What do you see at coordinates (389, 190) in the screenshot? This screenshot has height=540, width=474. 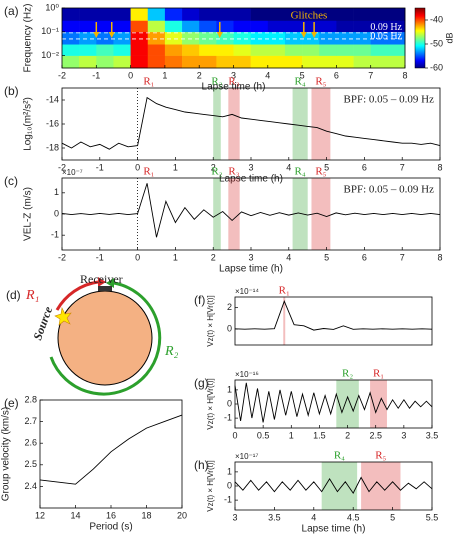 I see `filter-note: BPF: 0.05 – 0.09 Hz` at bounding box center [389, 190].